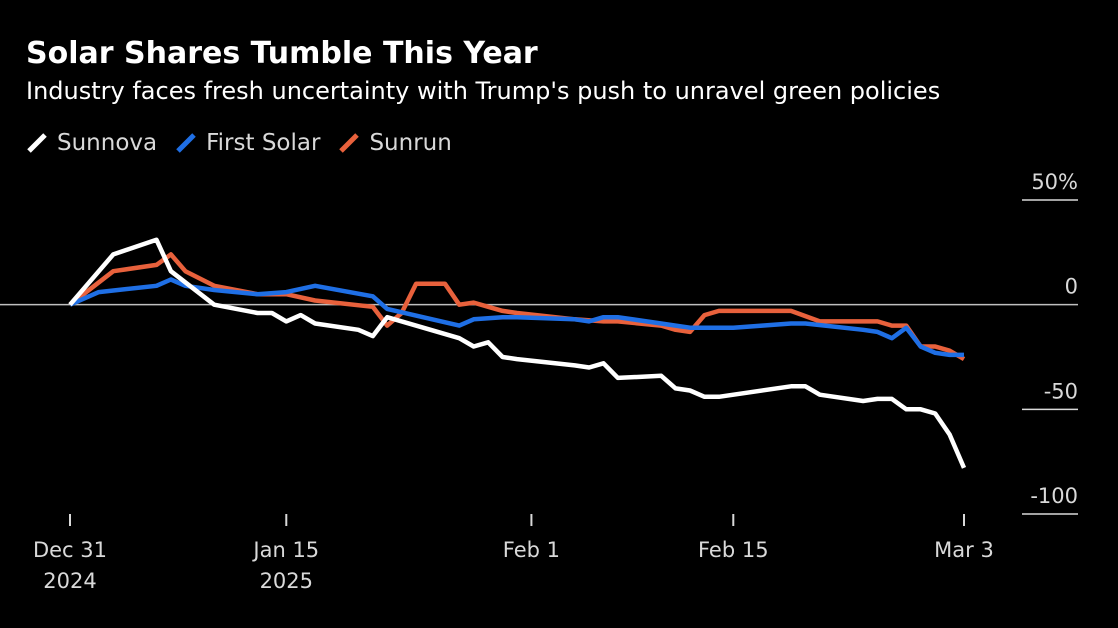  Describe the element at coordinates (1071, 287) in the screenshot. I see `y-tick-label: 0` at that location.